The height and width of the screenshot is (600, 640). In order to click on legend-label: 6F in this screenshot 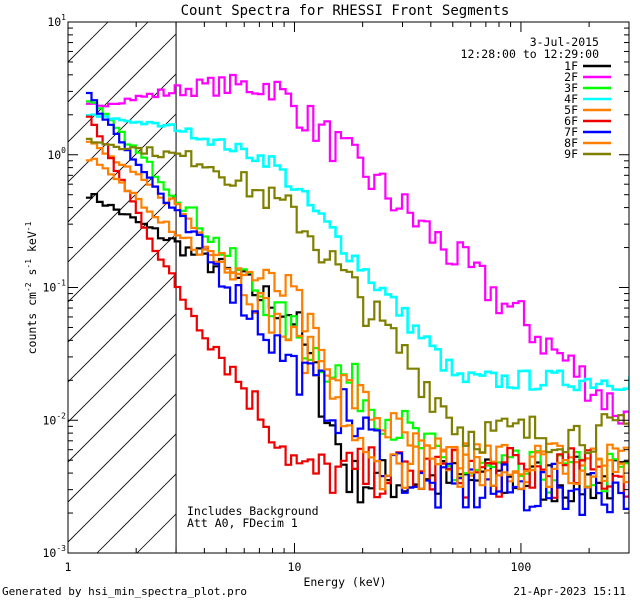, I will do `click(571, 121)`.